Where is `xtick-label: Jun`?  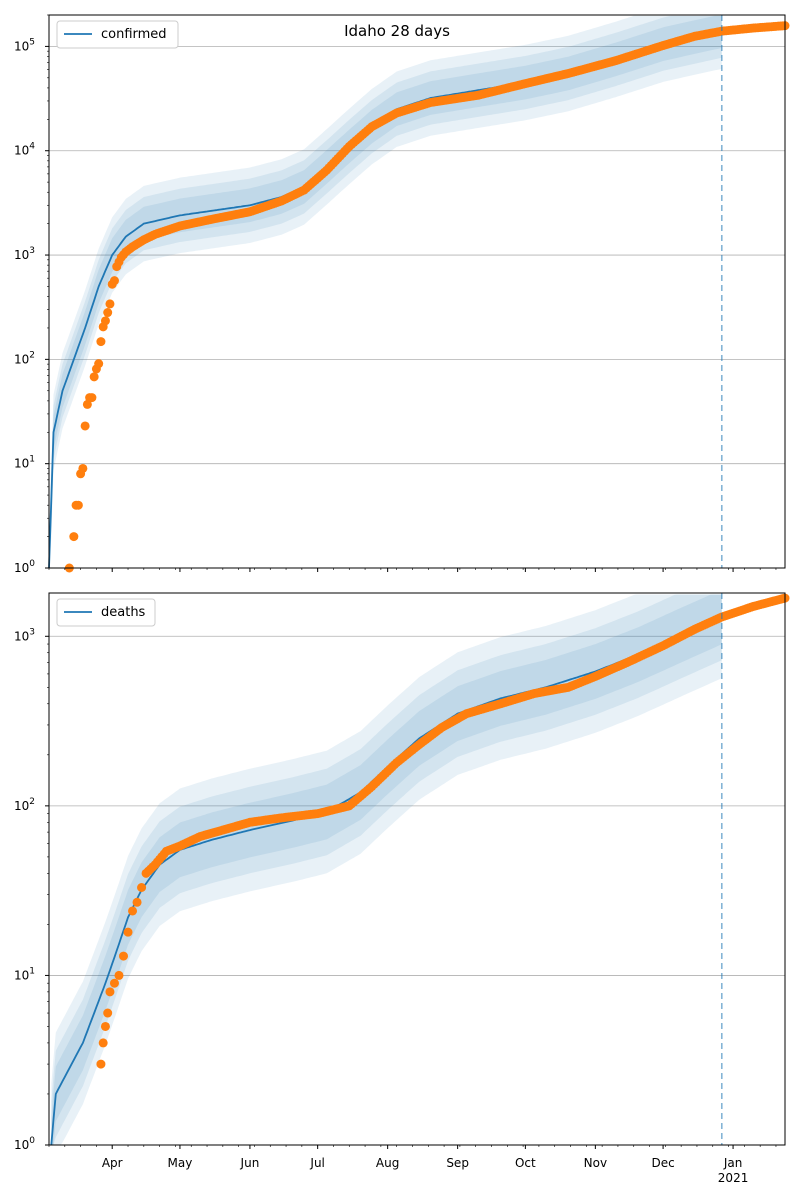
xtick-label: Jun is located at coordinates (250, 1163).